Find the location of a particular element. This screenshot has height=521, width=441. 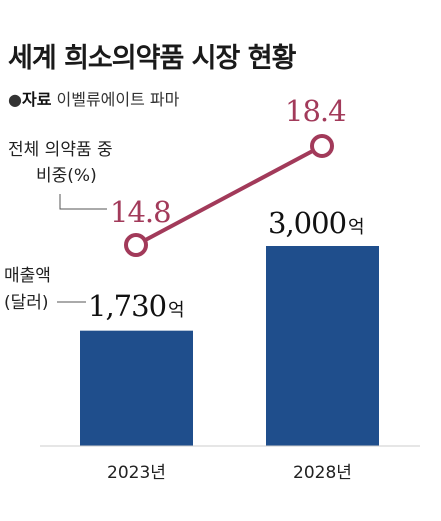

bar-series-label-line1: 매출액 is located at coordinates (27, 276).